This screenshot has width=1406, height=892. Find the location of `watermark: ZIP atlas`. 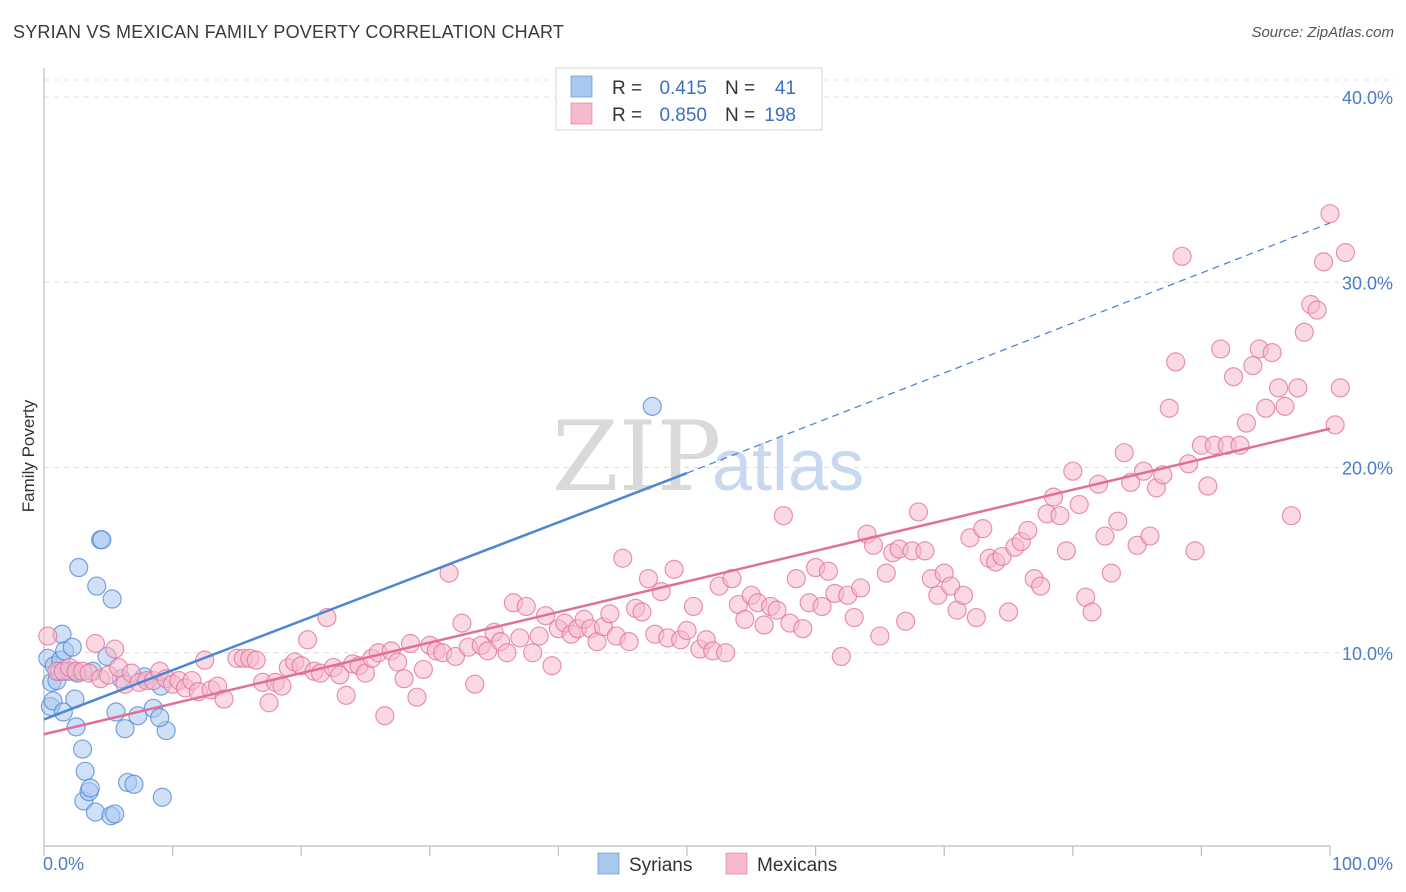

watermark: ZIP atlas is located at coordinates (708, 457).